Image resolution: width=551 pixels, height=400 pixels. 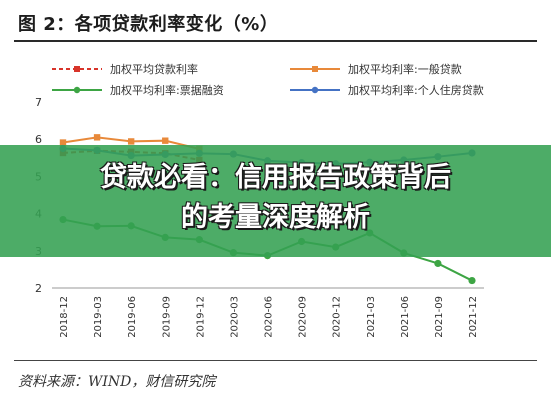 What do you see at coordinates (405, 69) in the screenshot?
I see `legend-label-1: 加权平均利率:一般贷款` at bounding box center [405, 69].